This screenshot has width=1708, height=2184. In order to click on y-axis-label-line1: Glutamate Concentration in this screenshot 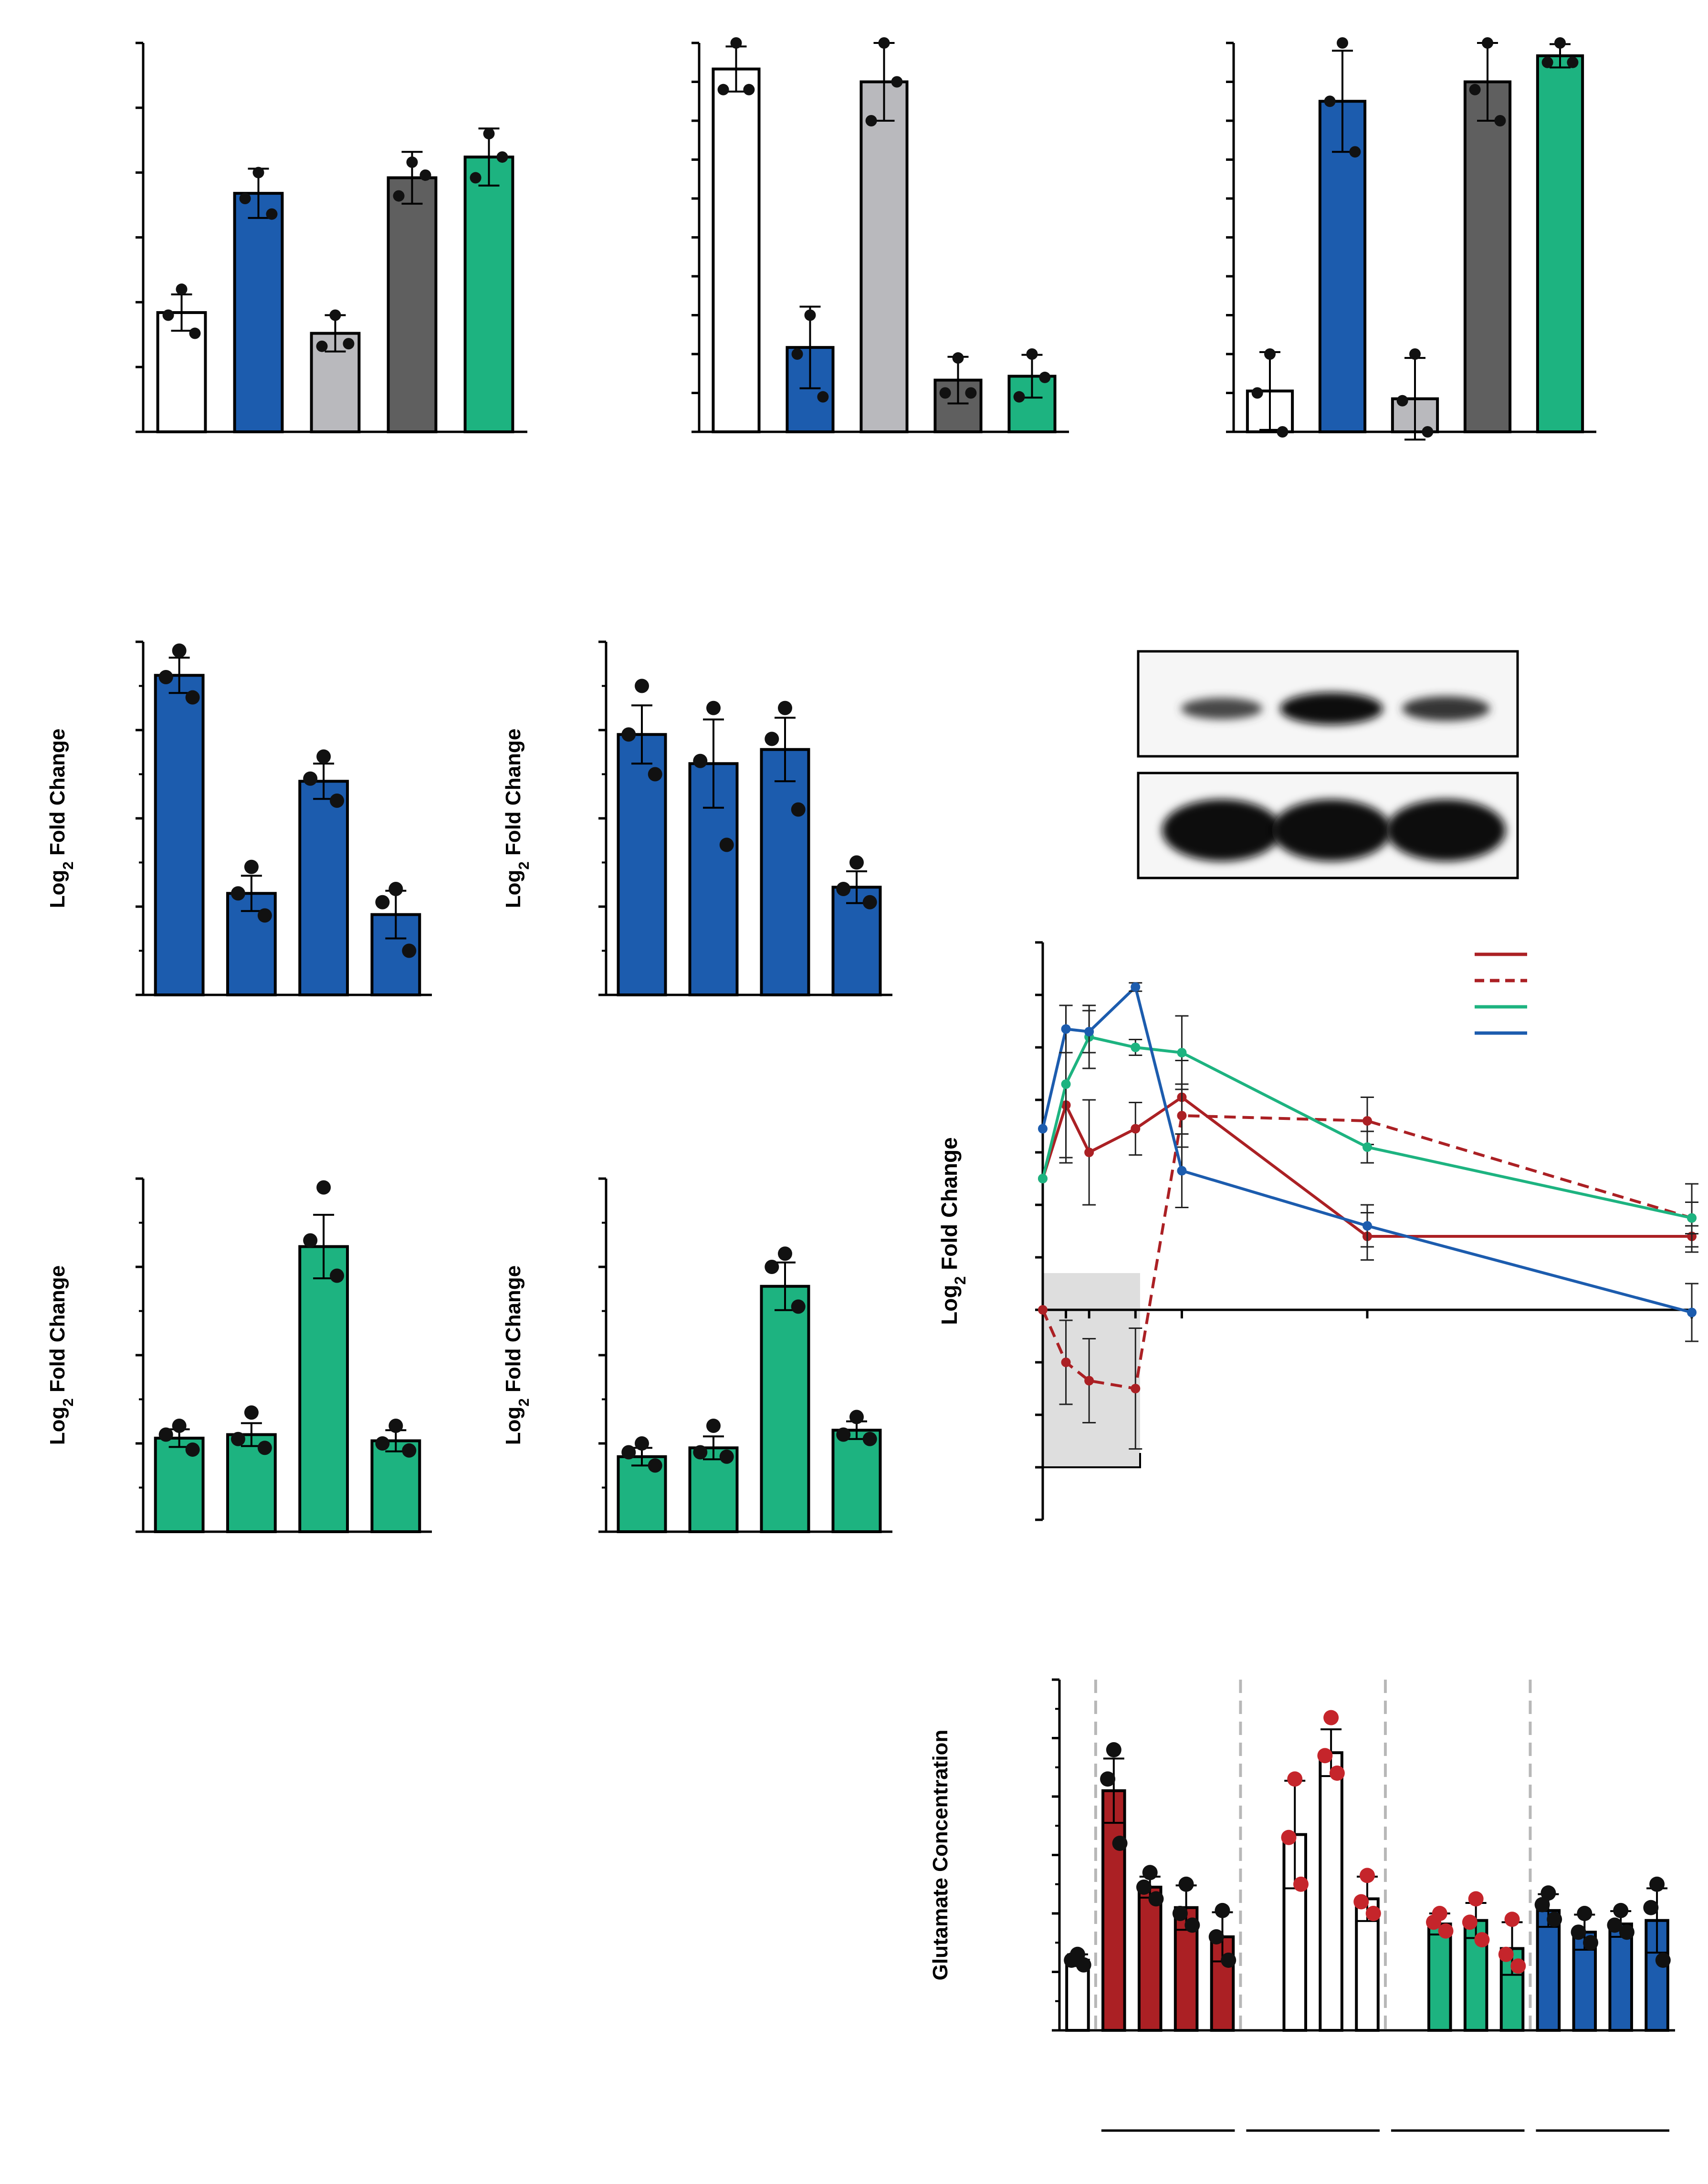, I will do `click(940, 1855)`.